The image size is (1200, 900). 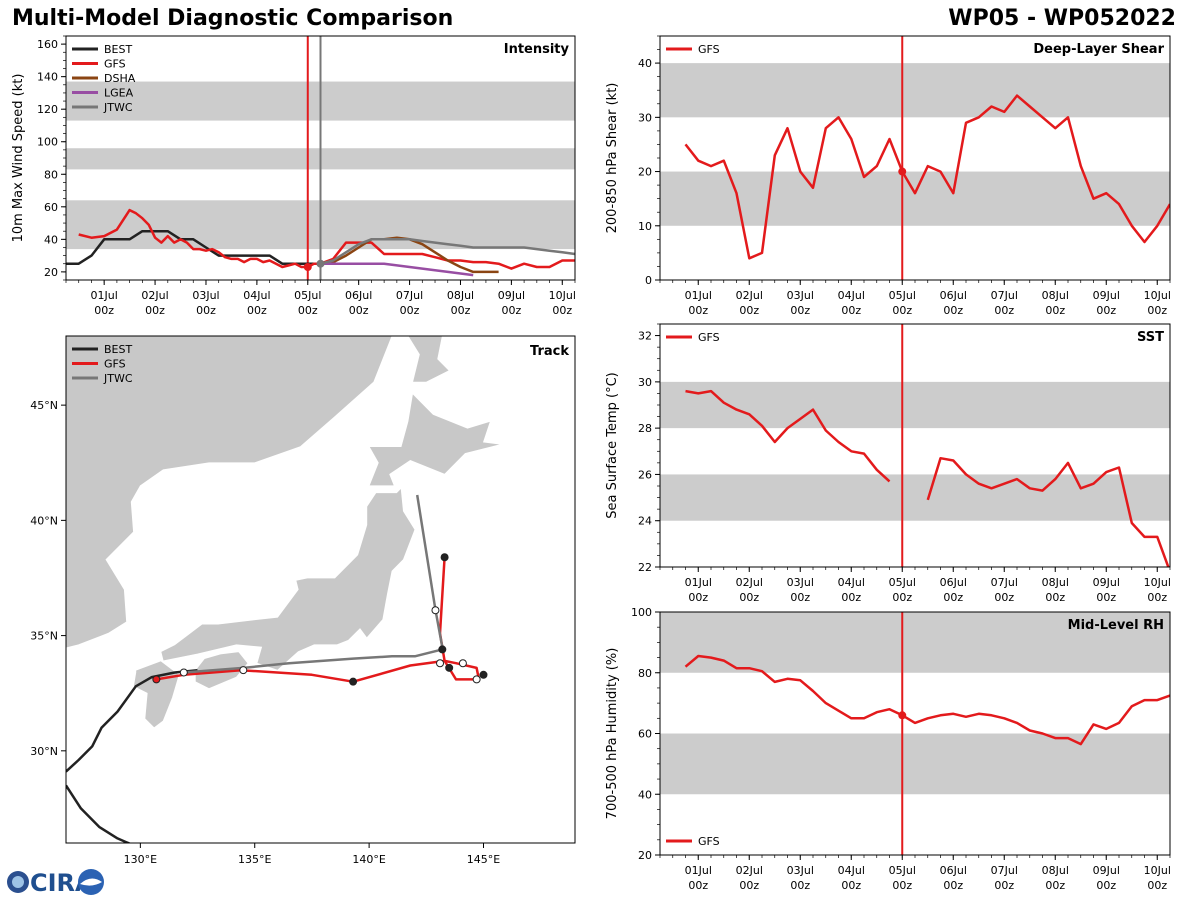 I want to click on y-axis-label: Sea Surface Temp (°C), so click(x=612, y=445).